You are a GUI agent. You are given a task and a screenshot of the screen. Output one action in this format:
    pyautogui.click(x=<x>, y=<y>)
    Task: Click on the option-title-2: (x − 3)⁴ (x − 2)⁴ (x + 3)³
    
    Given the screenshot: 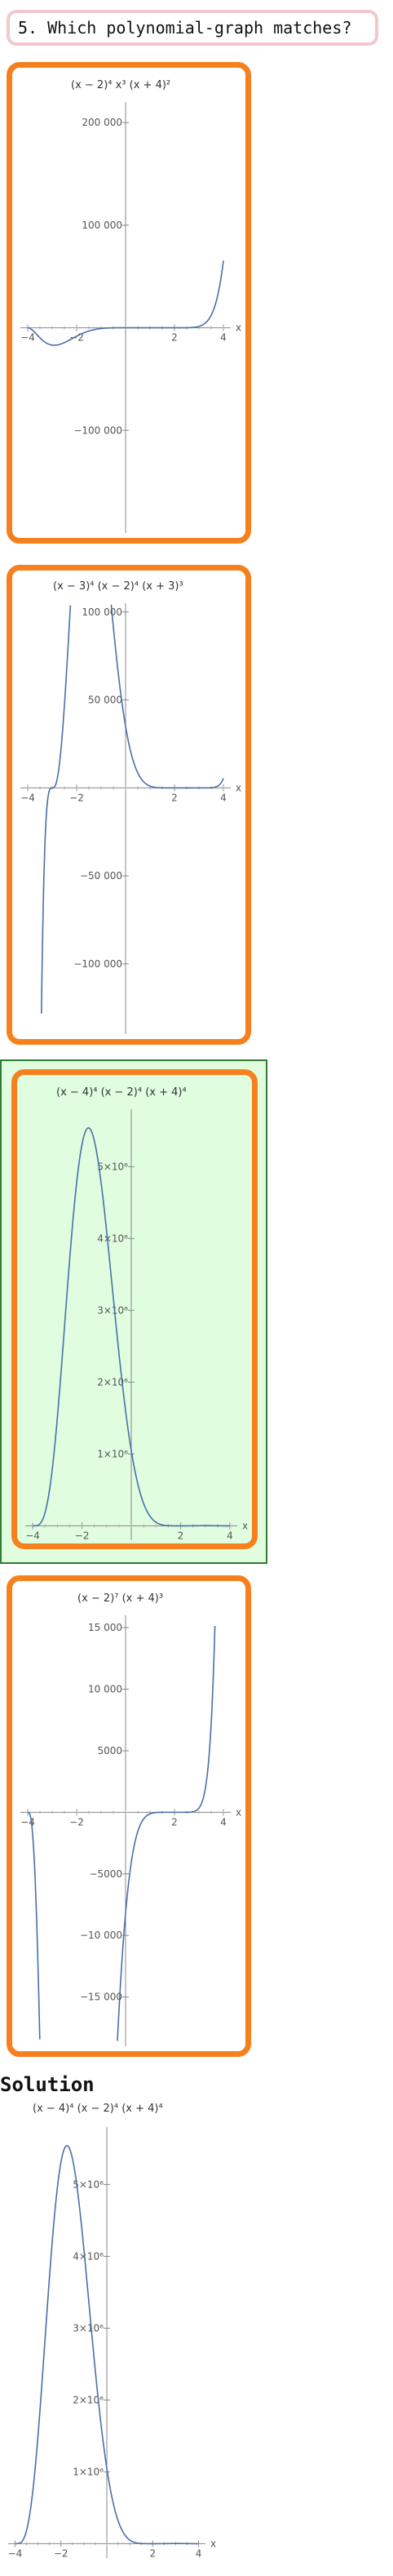 What is the action you would take?
    pyautogui.click(x=118, y=586)
    